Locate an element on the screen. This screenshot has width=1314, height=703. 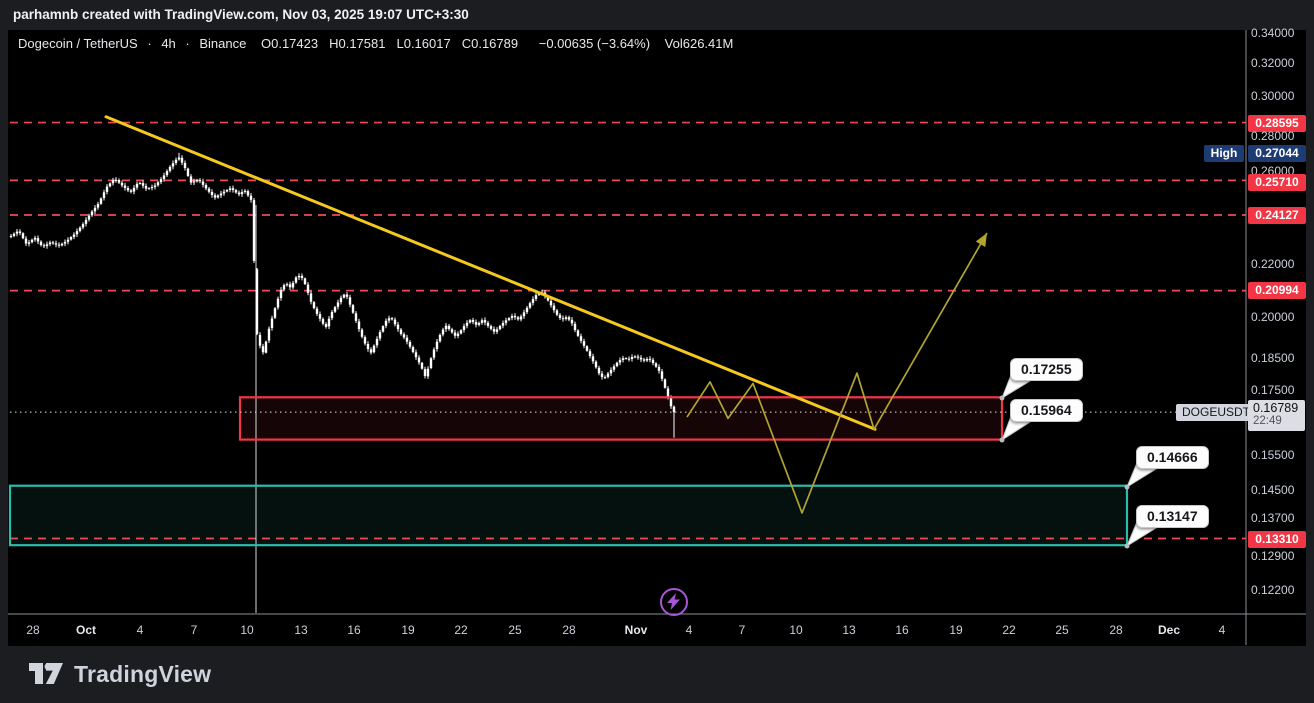
time-label: Dec is located at coordinates (1169, 630).